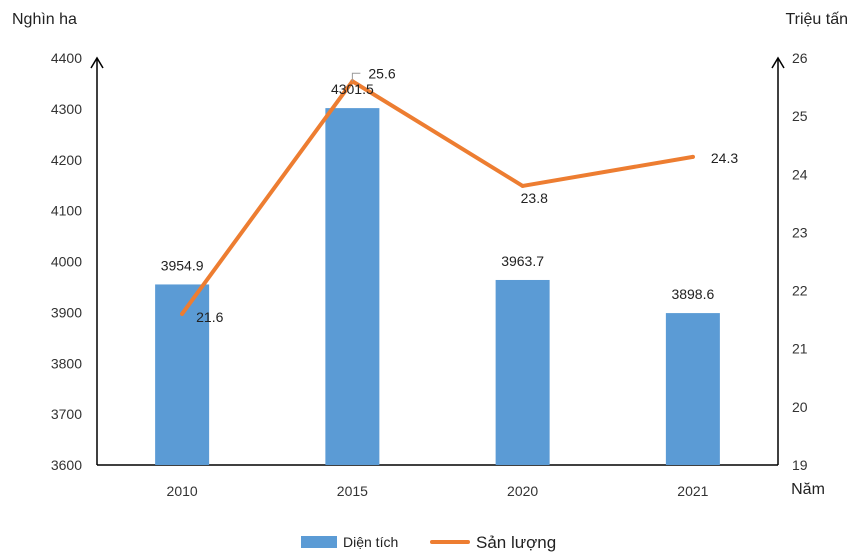  I want to click on leader-line, so click(356, 77).